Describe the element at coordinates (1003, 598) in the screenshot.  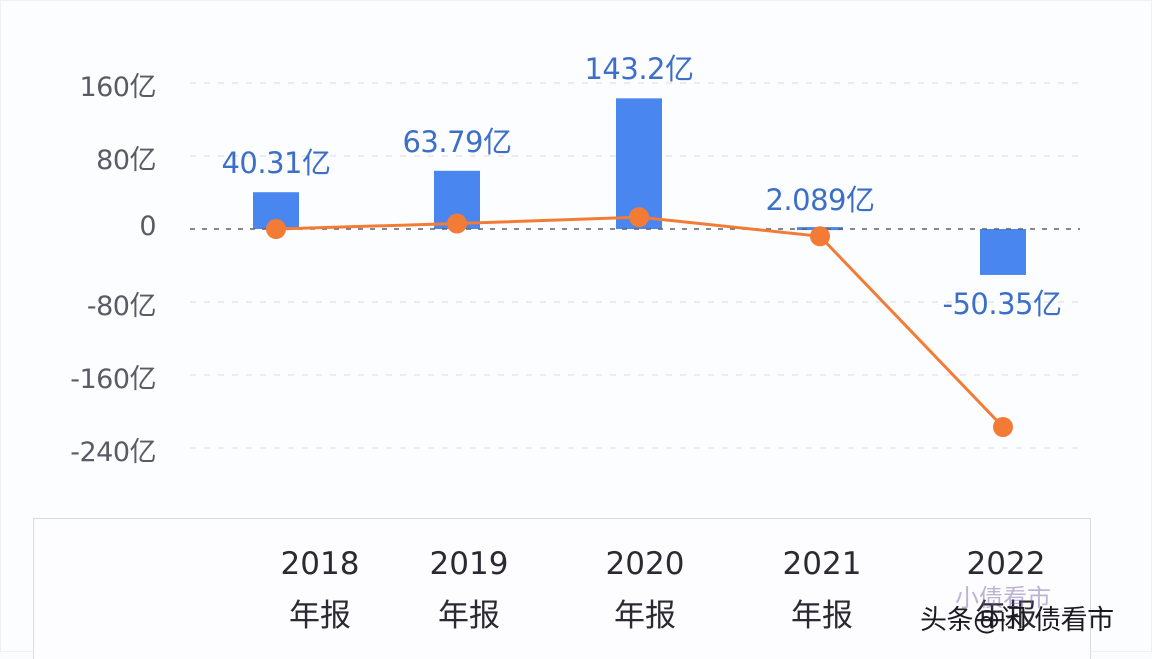
I see `watermark-back: 小债看市` at that location.